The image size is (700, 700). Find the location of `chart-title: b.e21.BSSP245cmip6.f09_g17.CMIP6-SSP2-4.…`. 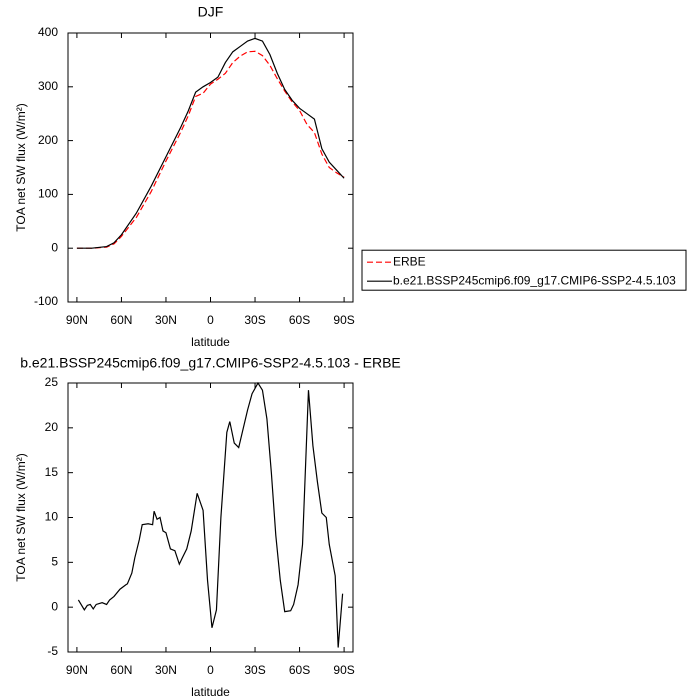

chart-title: b.e21.BSSP245cmip6.f09_g17.CMIP6-SSP2-4.… is located at coordinates (210, 363).